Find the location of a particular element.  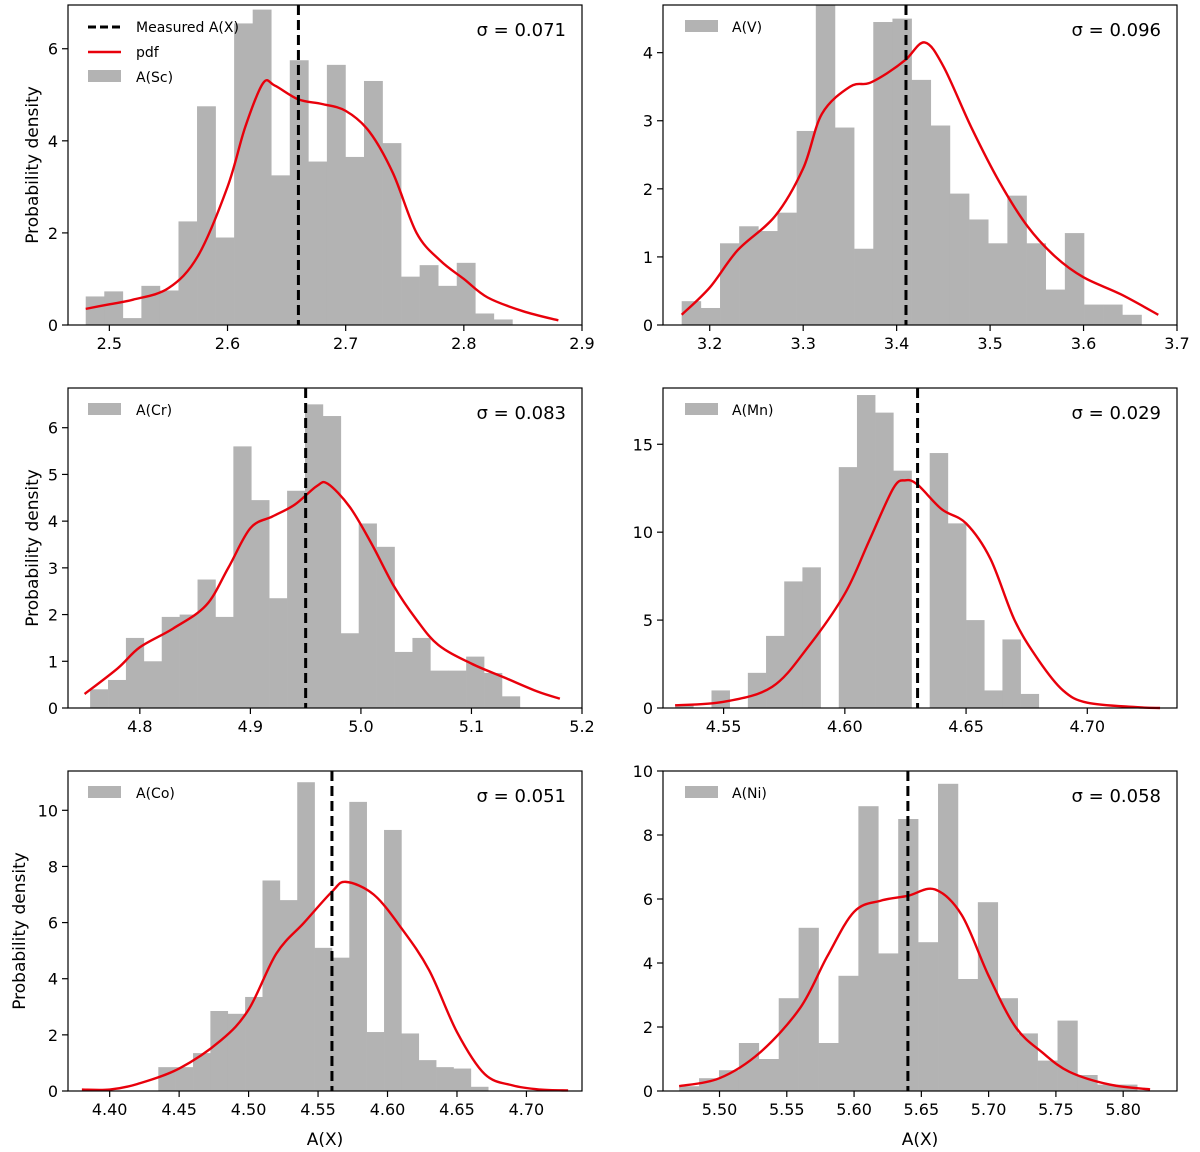

x-tick-label: 4.45 is located at coordinates (179, 1109).